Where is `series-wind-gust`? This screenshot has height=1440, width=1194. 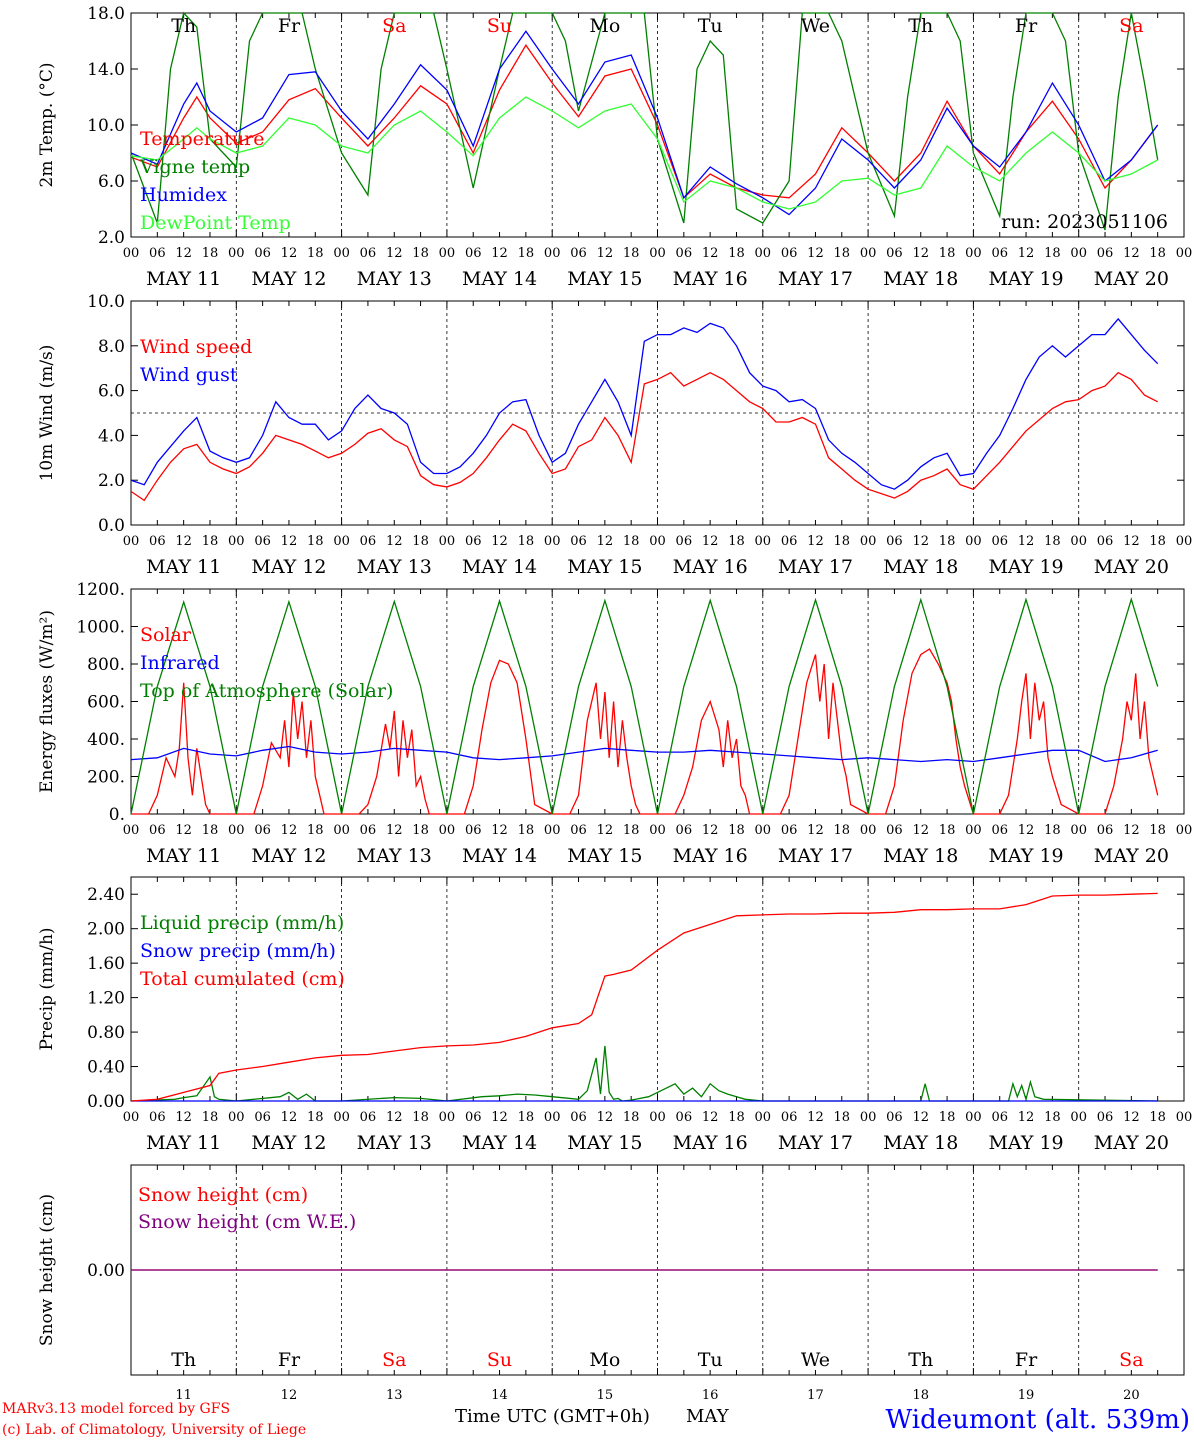 series-wind-gust is located at coordinates (644, 403).